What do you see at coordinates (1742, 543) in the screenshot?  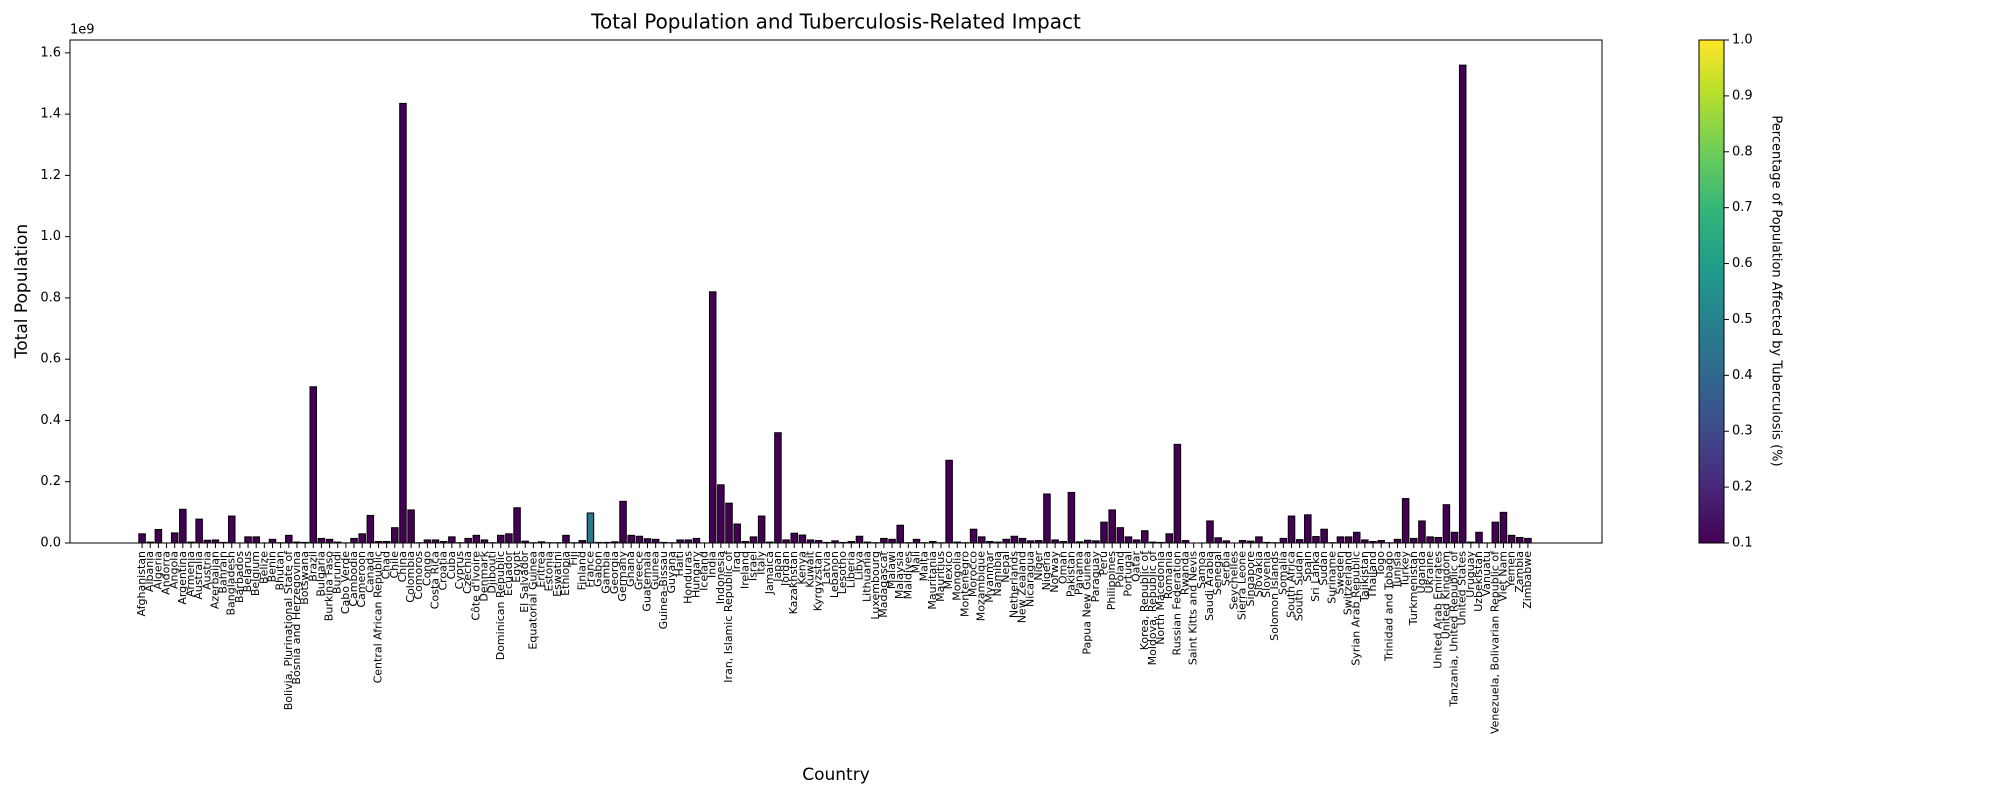 I see `colorbar-tick-label: 0.1` at bounding box center [1742, 543].